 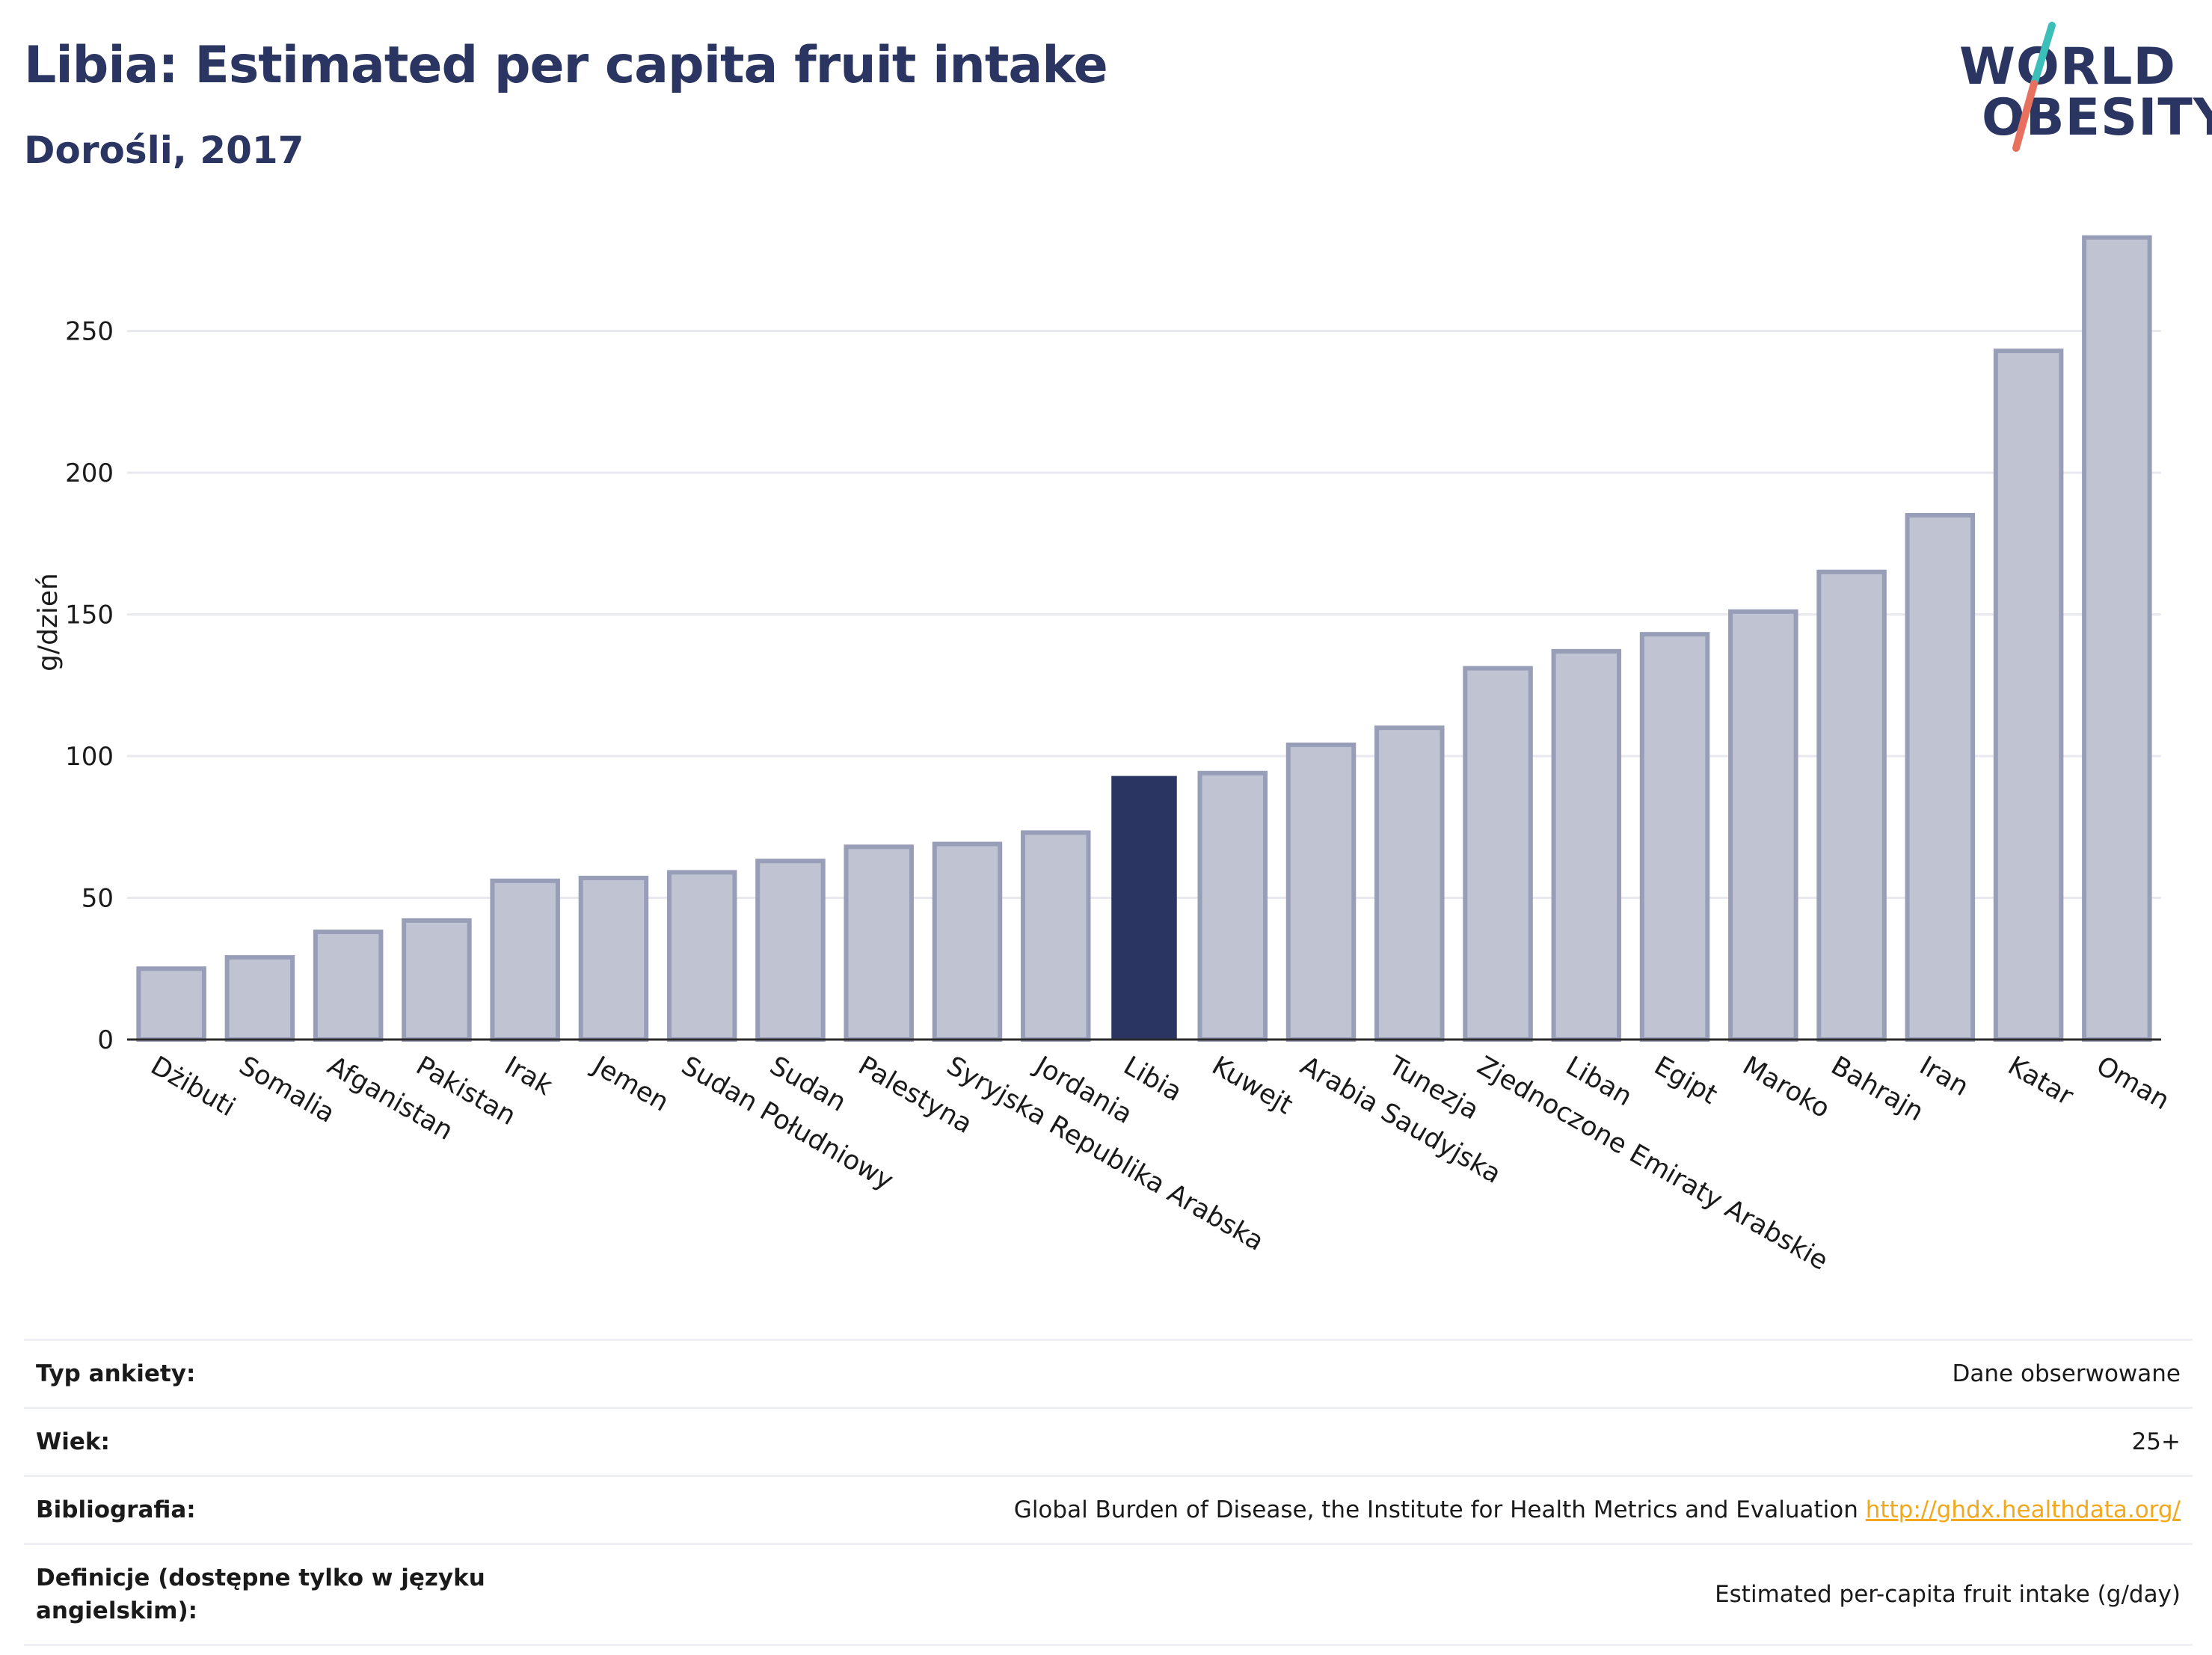 I want to click on logo-slash-icon, so click(x=2034, y=87).